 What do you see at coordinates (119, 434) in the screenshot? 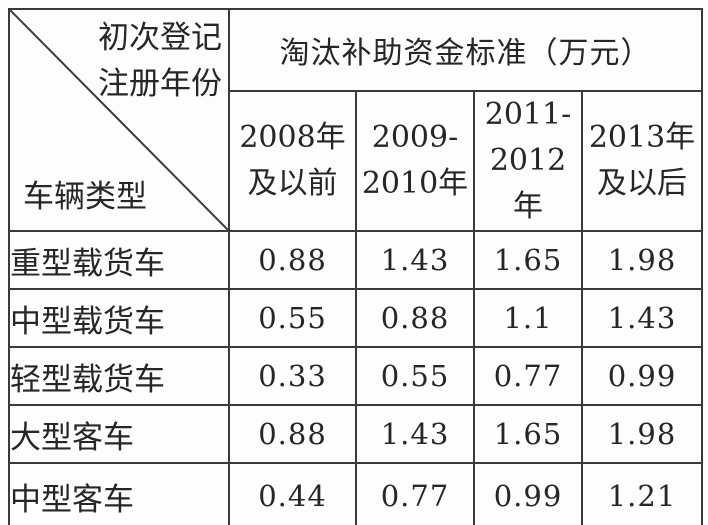
I see `row-label-large-bus: 大型客车` at bounding box center [119, 434].